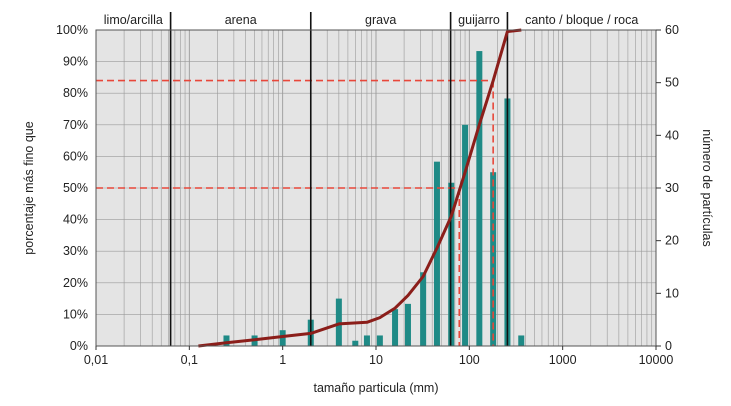 The width and height of the screenshot is (731, 406). What do you see at coordinates (581, 20) in the screenshot?
I see `zone-label: canto / bloque / roca` at bounding box center [581, 20].